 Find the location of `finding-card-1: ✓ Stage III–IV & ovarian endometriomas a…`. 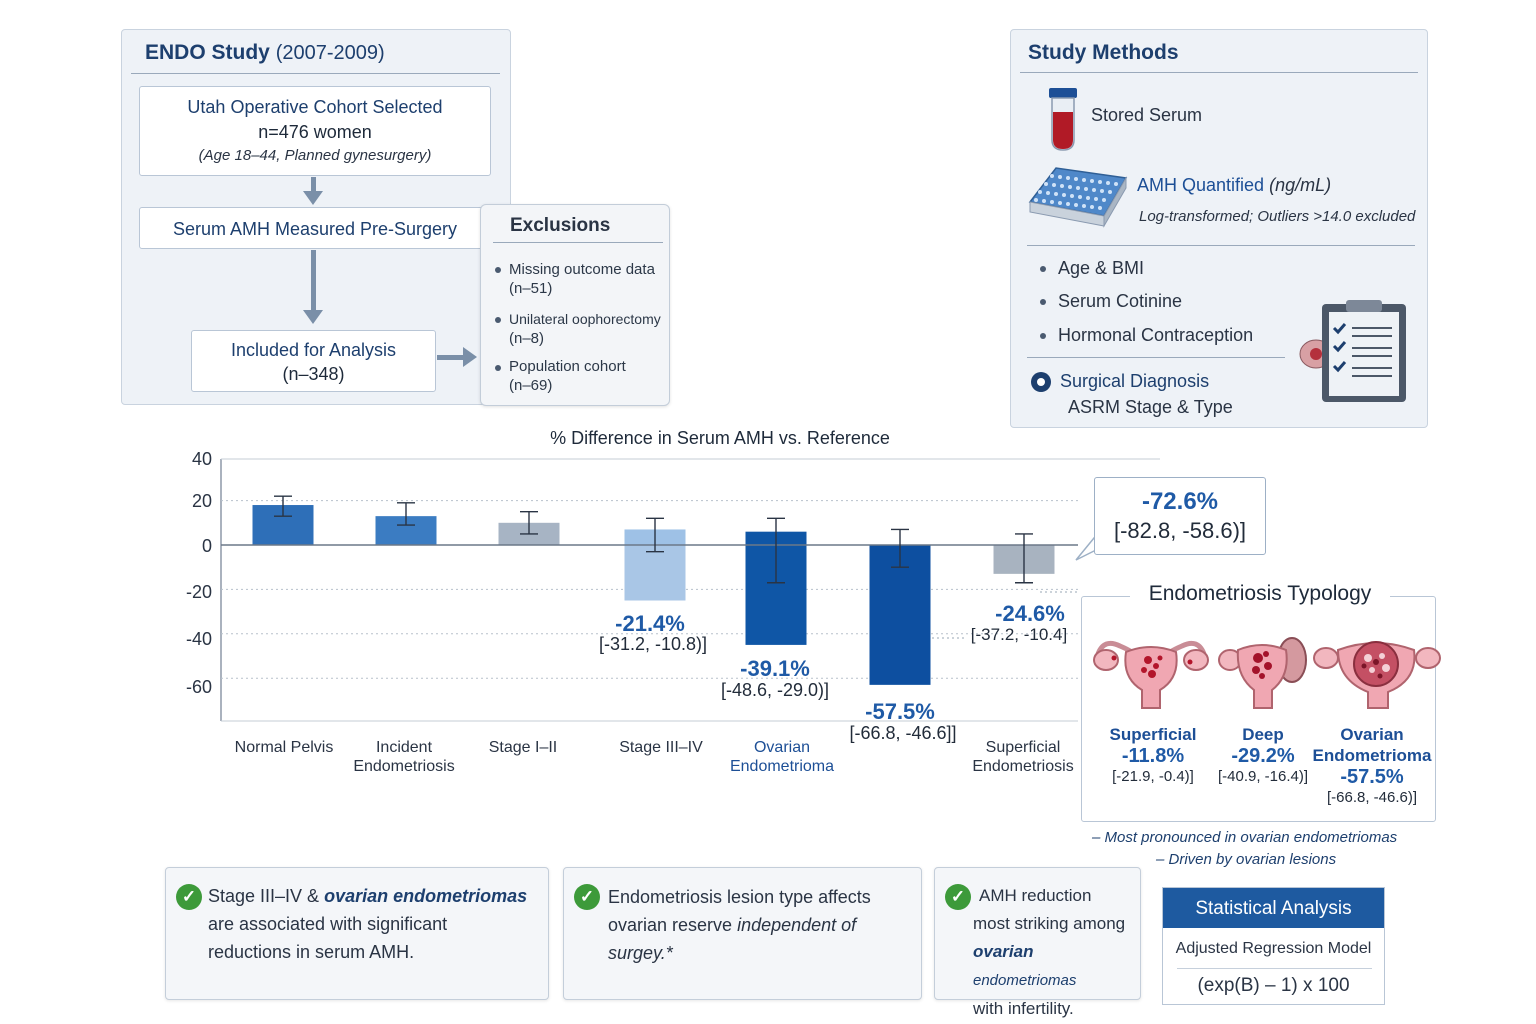

finding-card-1: ✓ Stage III–IV & ovarian endometriomas a… is located at coordinates (357, 933).